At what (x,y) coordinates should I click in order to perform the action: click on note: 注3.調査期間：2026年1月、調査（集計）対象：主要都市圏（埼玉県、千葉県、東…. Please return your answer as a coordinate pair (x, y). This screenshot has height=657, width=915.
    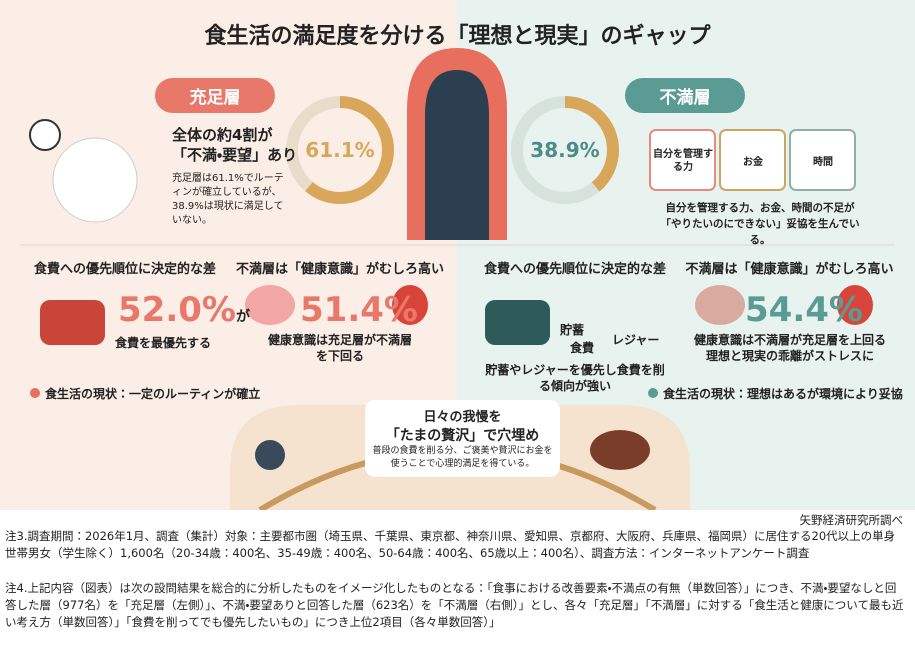
    Looking at the image, I should click on (450, 544).